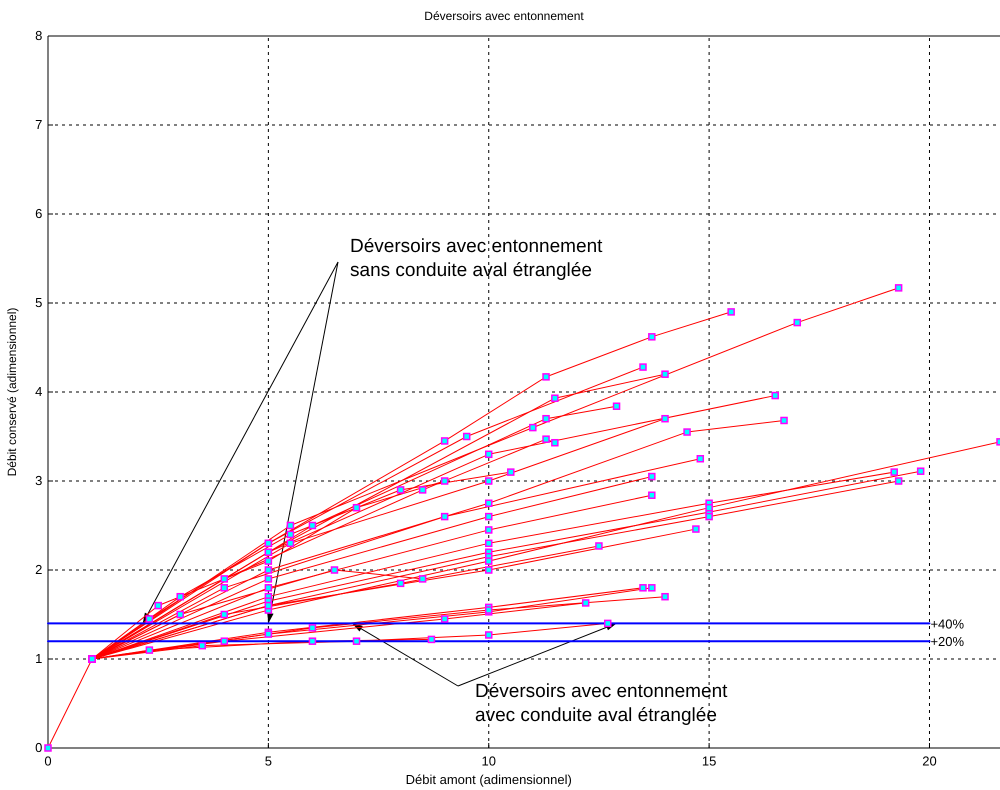 This screenshot has height=790, width=1000. What do you see at coordinates (504, 16) in the screenshot?
I see `chart-title: Déversoirs avec entonnement` at bounding box center [504, 16].